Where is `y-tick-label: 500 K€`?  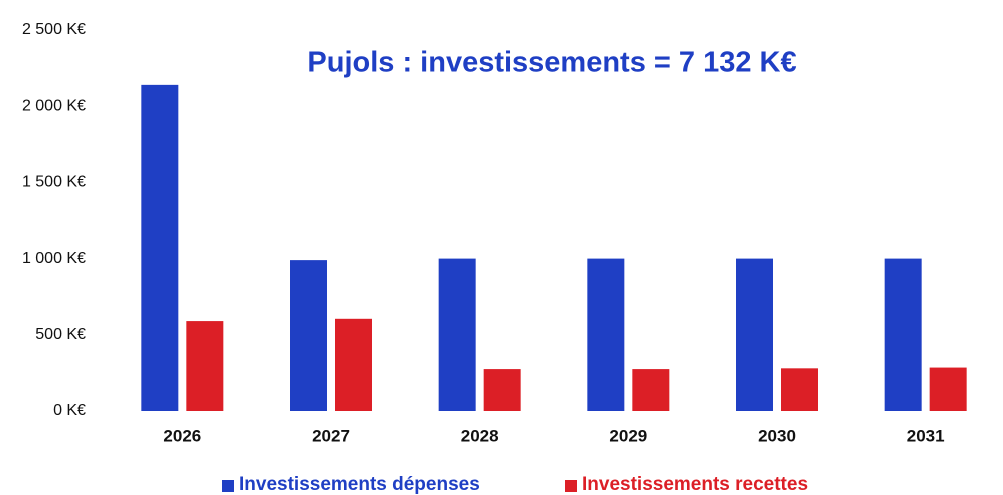 y-tick-label: 500 K€ is located at coordinates (60, 334).